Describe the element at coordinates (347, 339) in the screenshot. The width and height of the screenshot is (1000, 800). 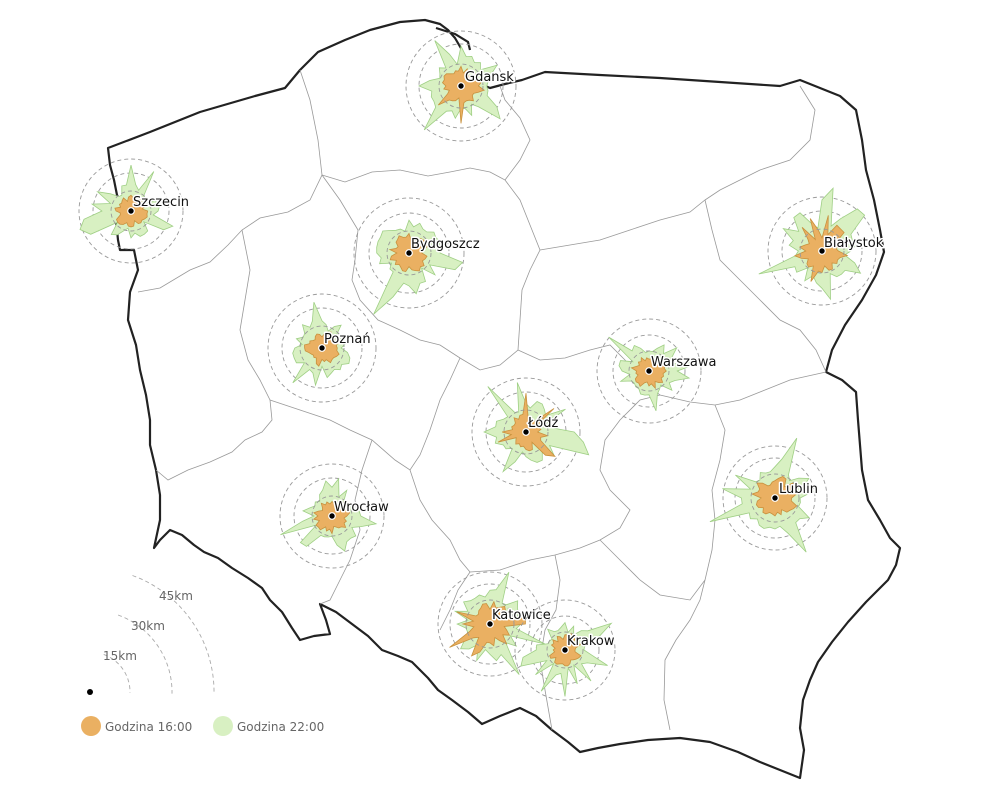
I see `city-label: Poznań` at that location.